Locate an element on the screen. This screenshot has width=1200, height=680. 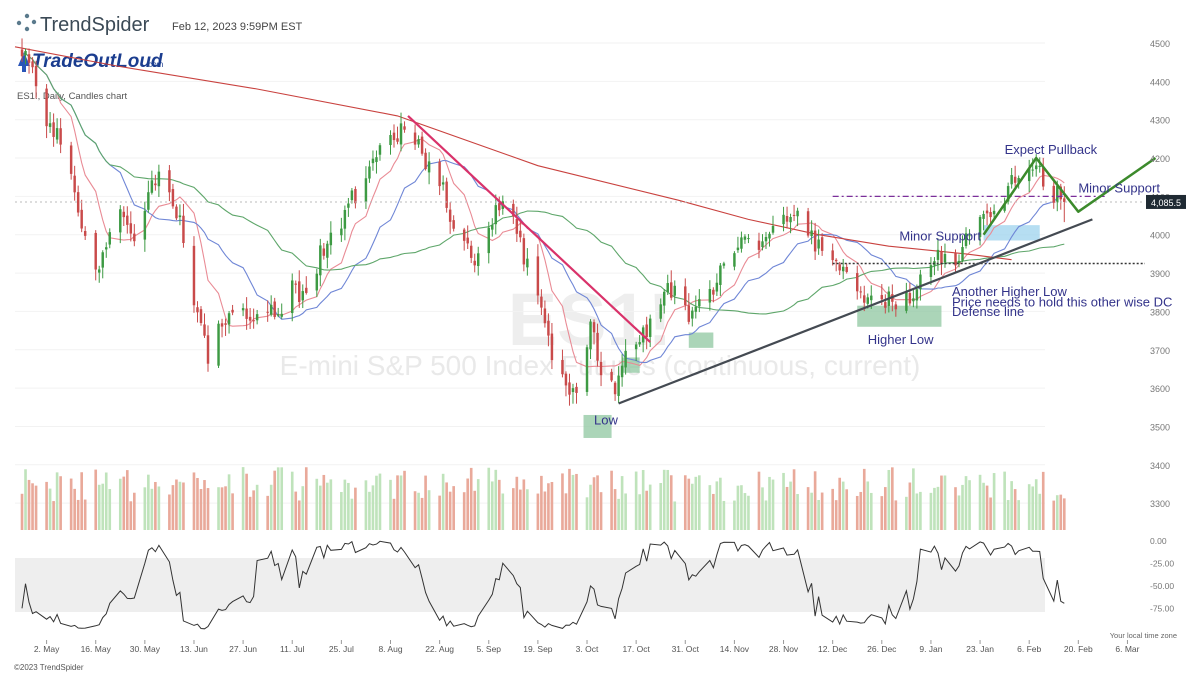
price-tick-label: 3400 is located at coordinates (1160, 466).